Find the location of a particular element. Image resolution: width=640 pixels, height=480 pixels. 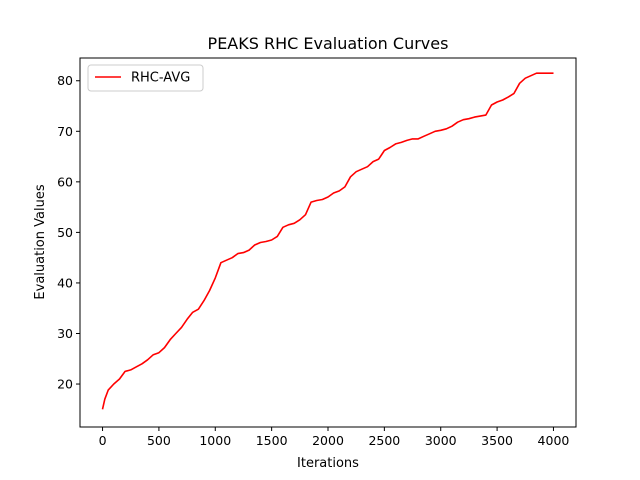

y-tick-label: 40 is located at coordinates (65, 282).